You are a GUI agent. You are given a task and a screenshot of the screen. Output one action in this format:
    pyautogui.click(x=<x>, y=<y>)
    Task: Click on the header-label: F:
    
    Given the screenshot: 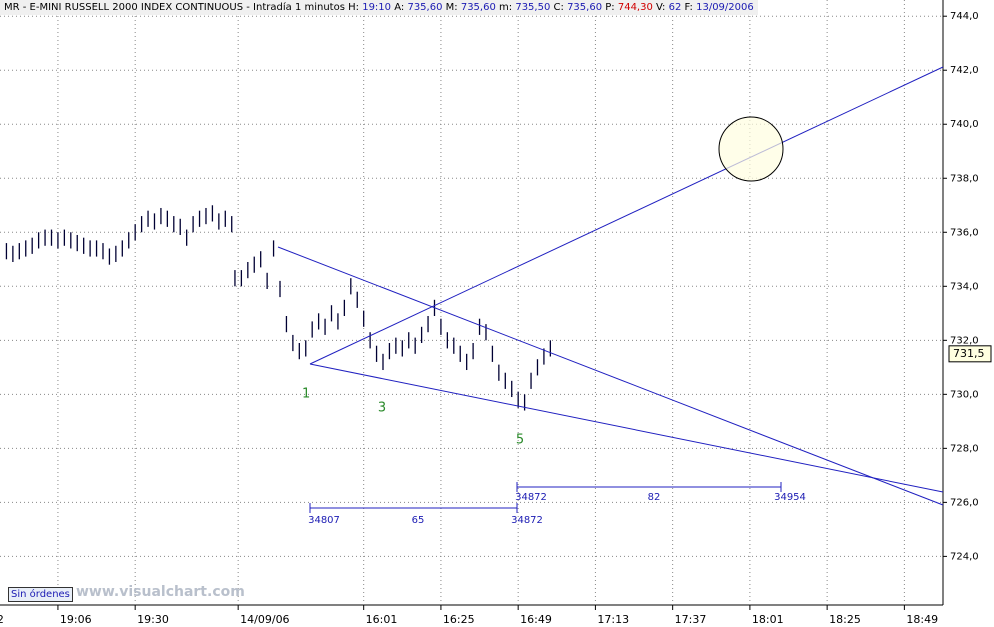 What is the action you would take?
    pyautogui.click(x=688, y=7)
    